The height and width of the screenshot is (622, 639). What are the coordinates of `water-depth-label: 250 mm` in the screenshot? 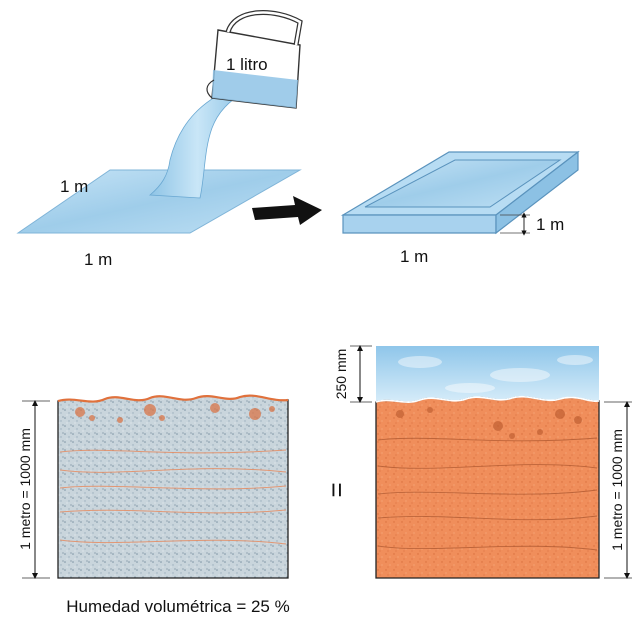 It's located at (341, 374).